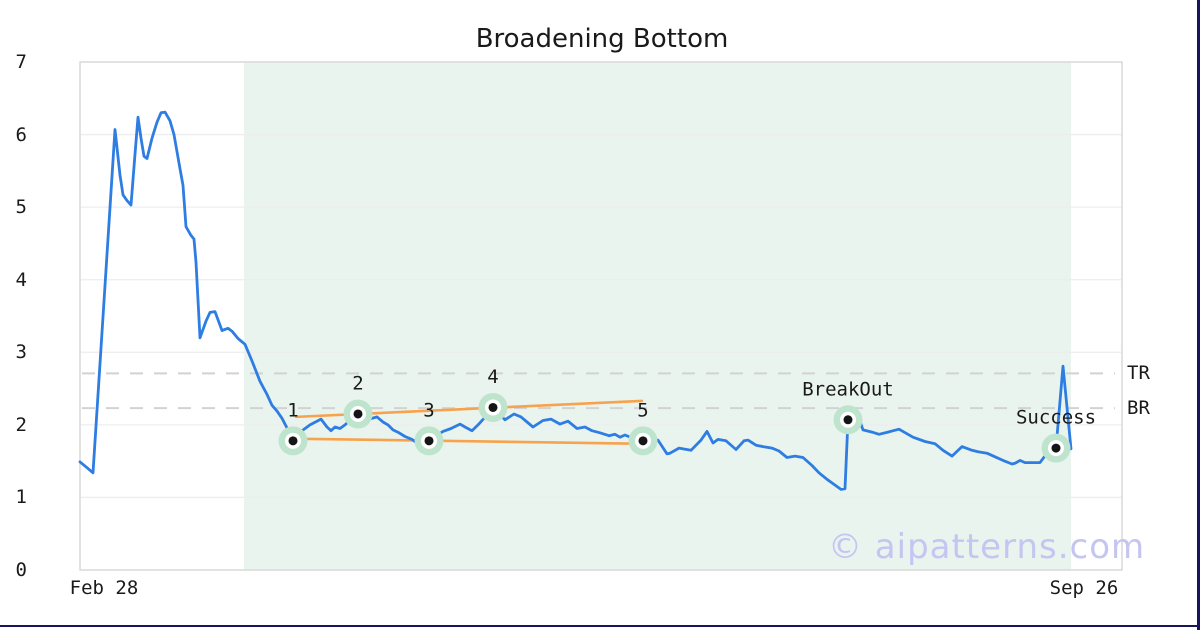 The height and width of the screenshot is (630, 1200). What do you see at coordinates (292, 410) in the screenshot?
I see `marker-label-1: 1` at bounding box center [292, 410].